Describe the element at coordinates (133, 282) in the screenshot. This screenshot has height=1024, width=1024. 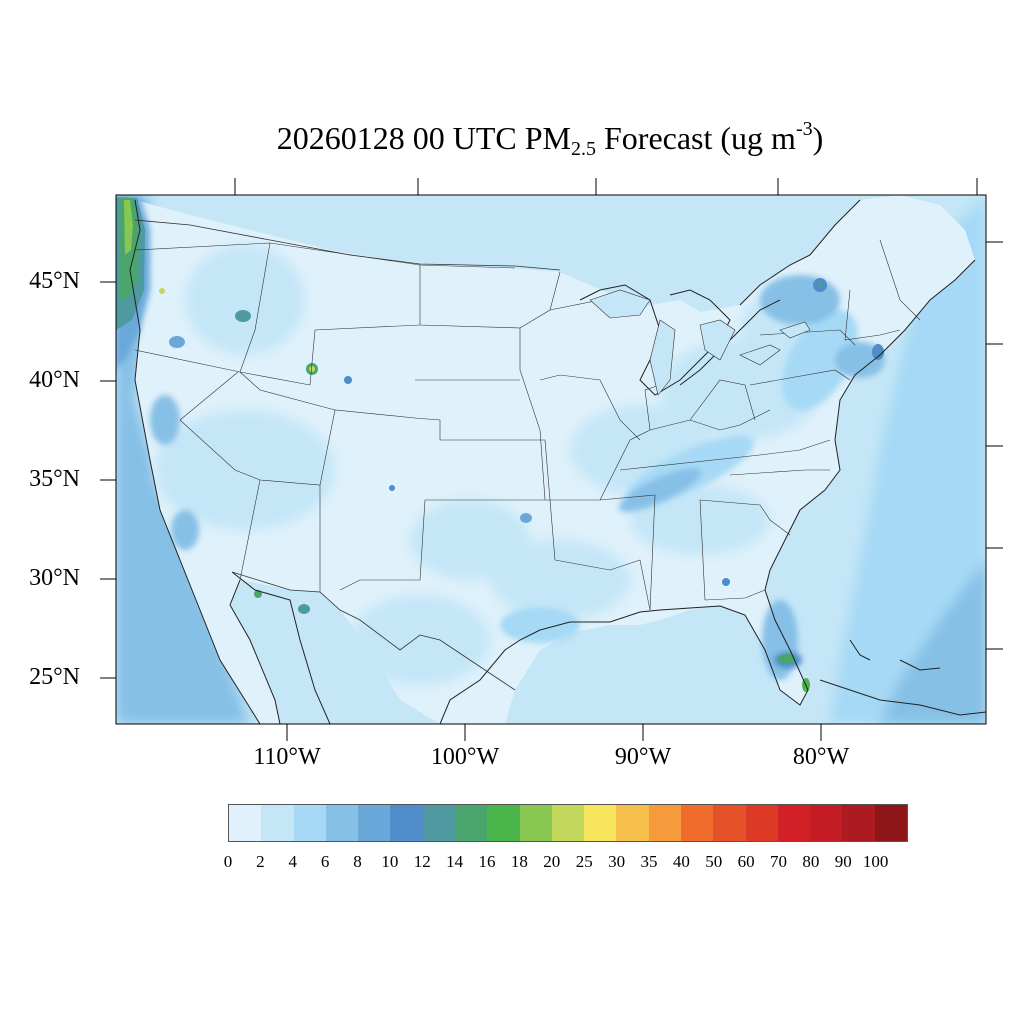
I see `pacific-northwest-hotspot` at that location.